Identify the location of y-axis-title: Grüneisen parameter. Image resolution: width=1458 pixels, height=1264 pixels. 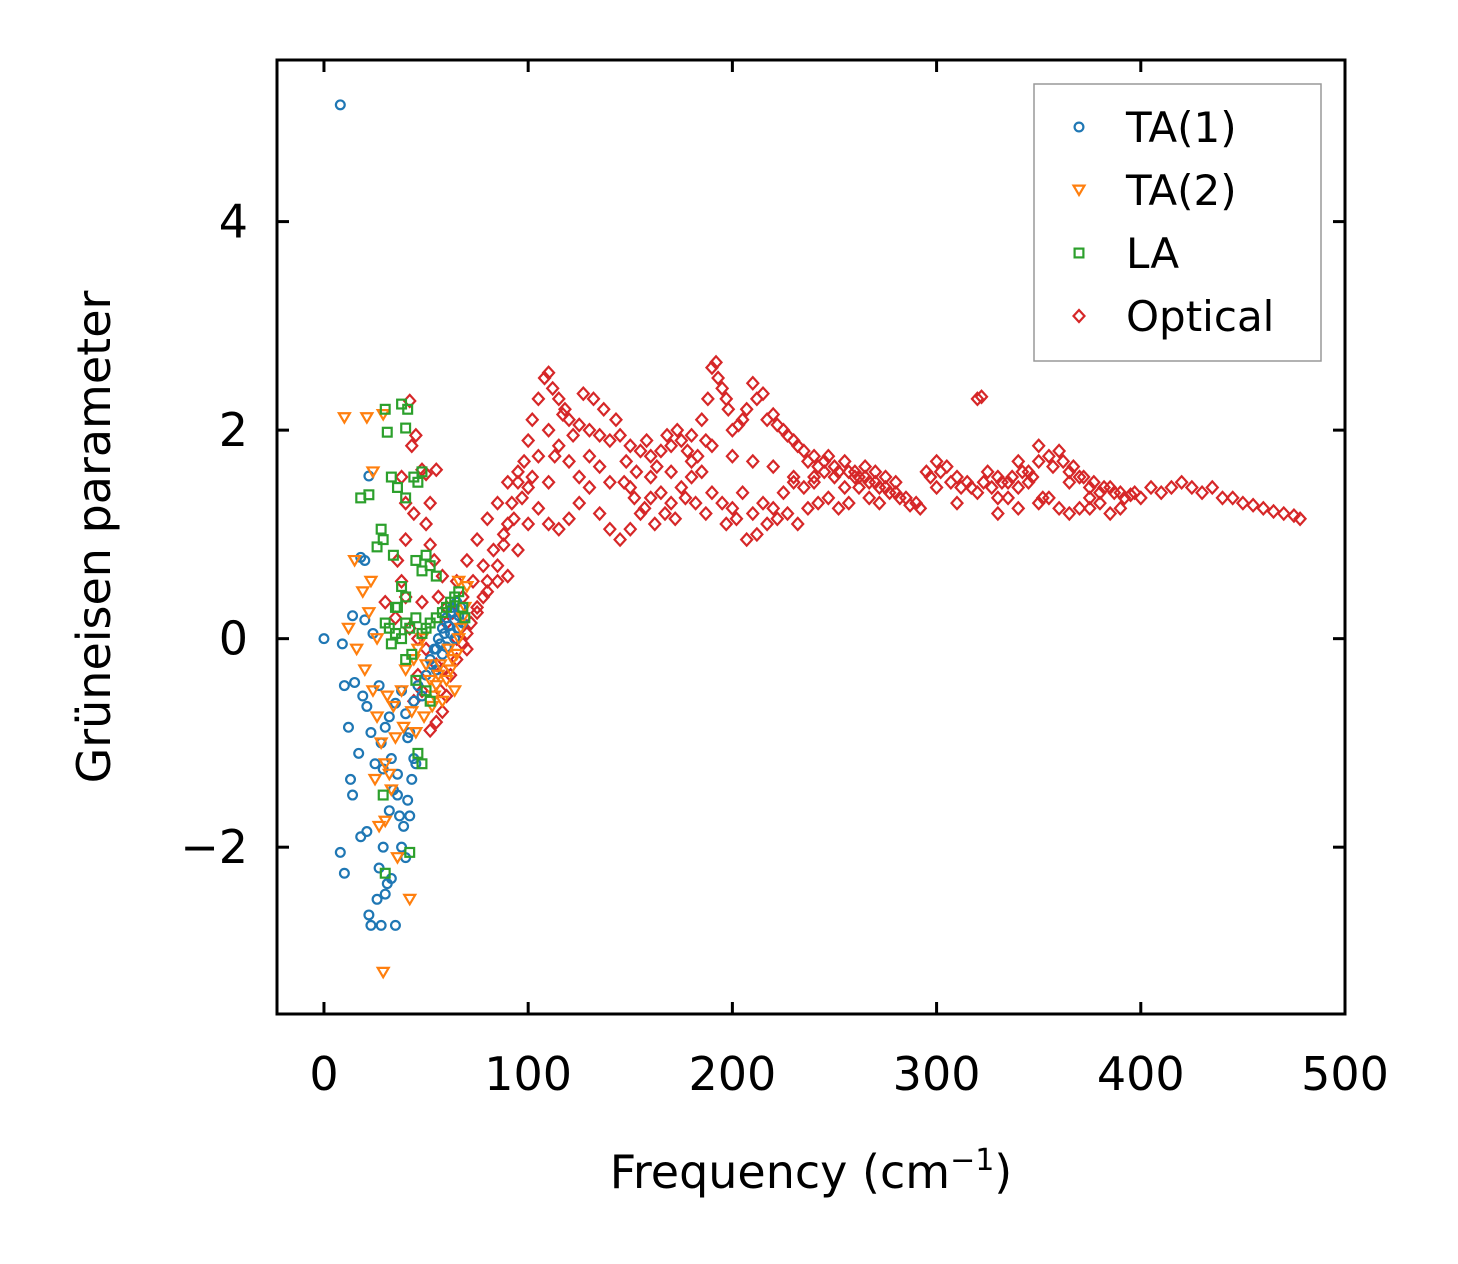
(94, 536).